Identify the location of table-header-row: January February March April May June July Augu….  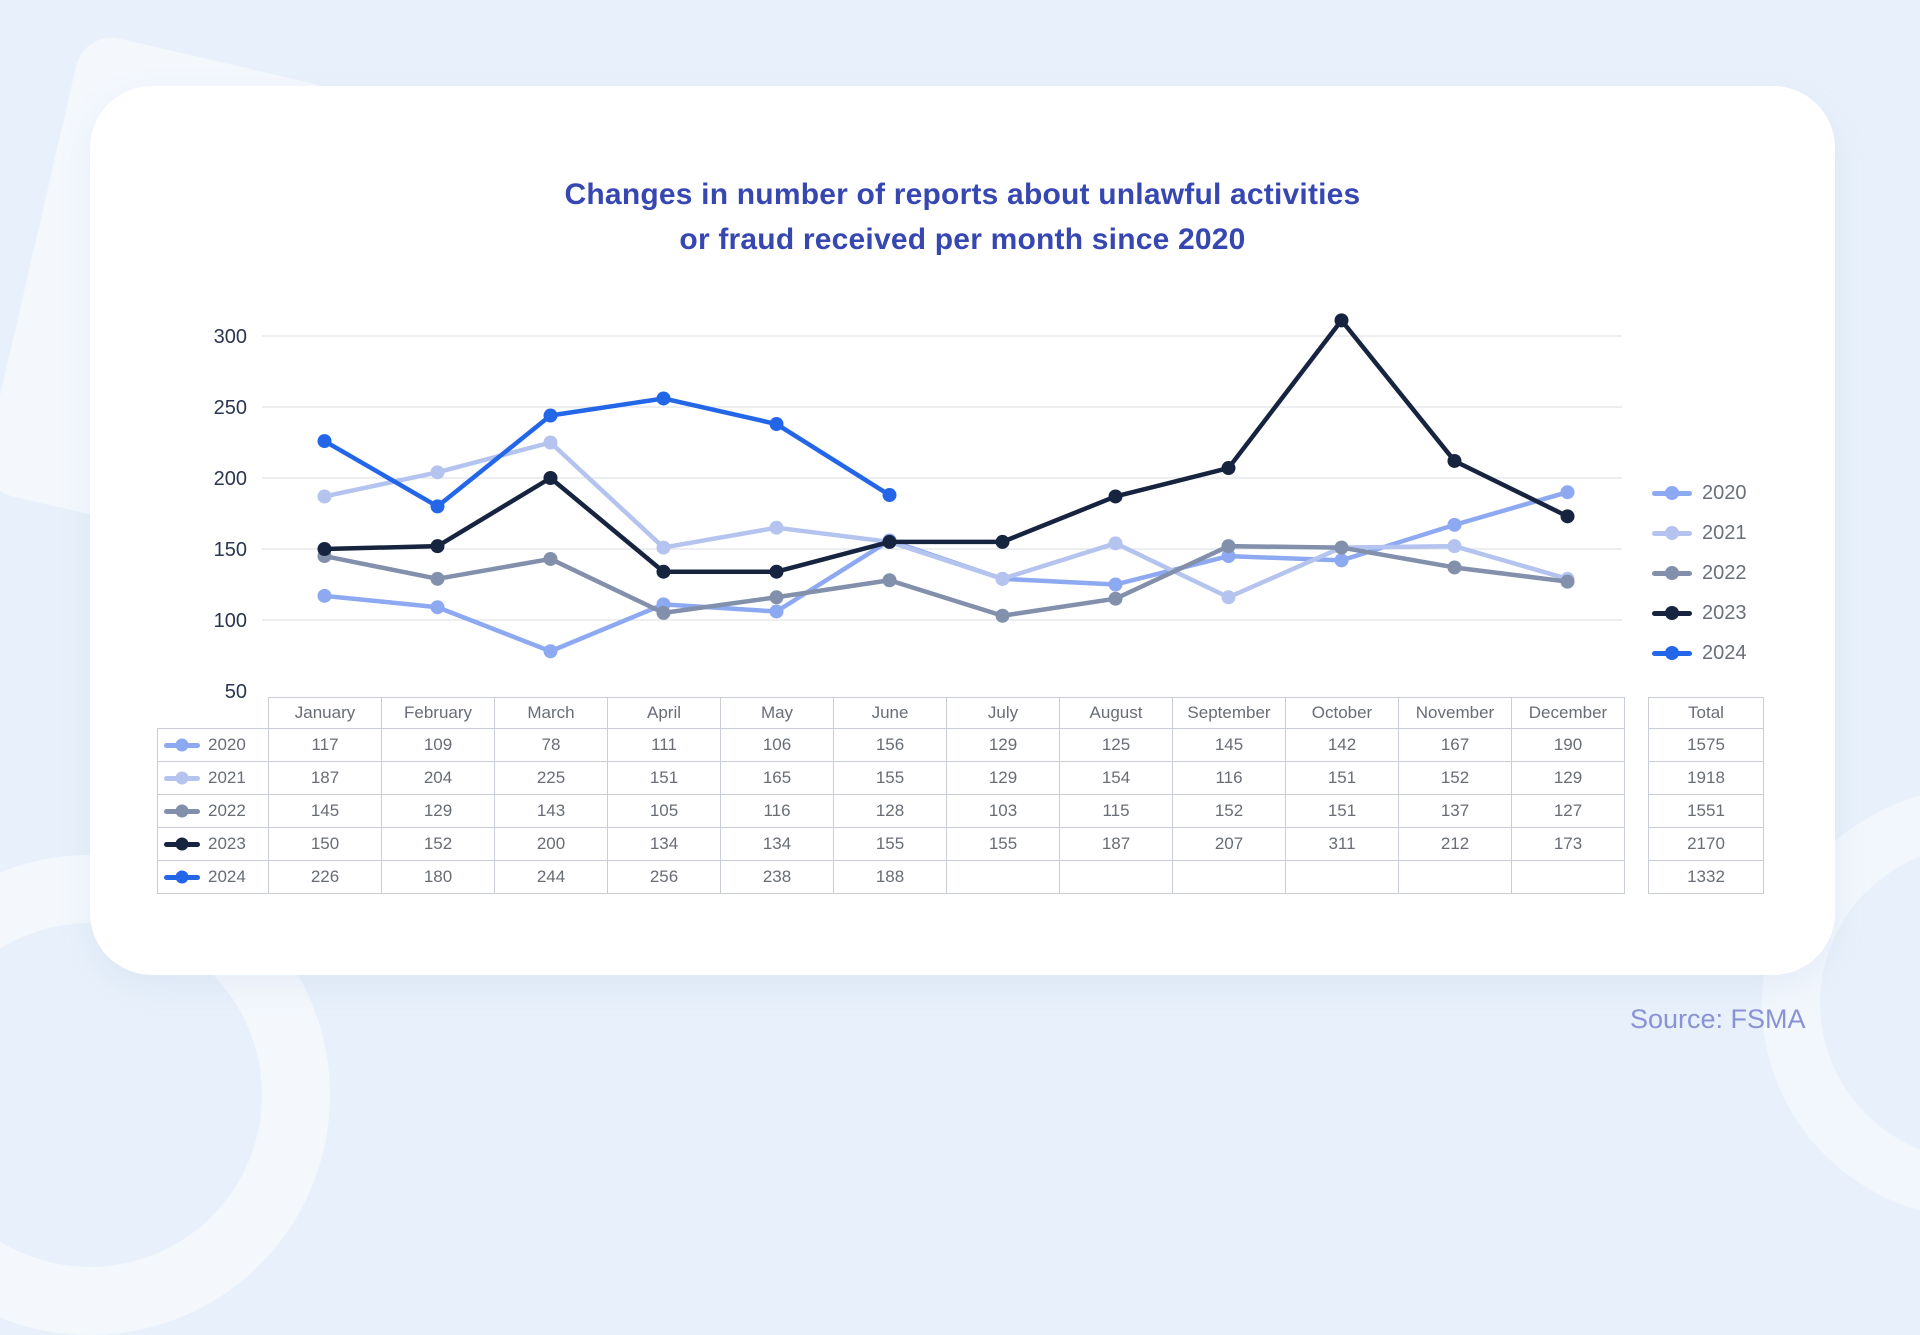
(891, 713).